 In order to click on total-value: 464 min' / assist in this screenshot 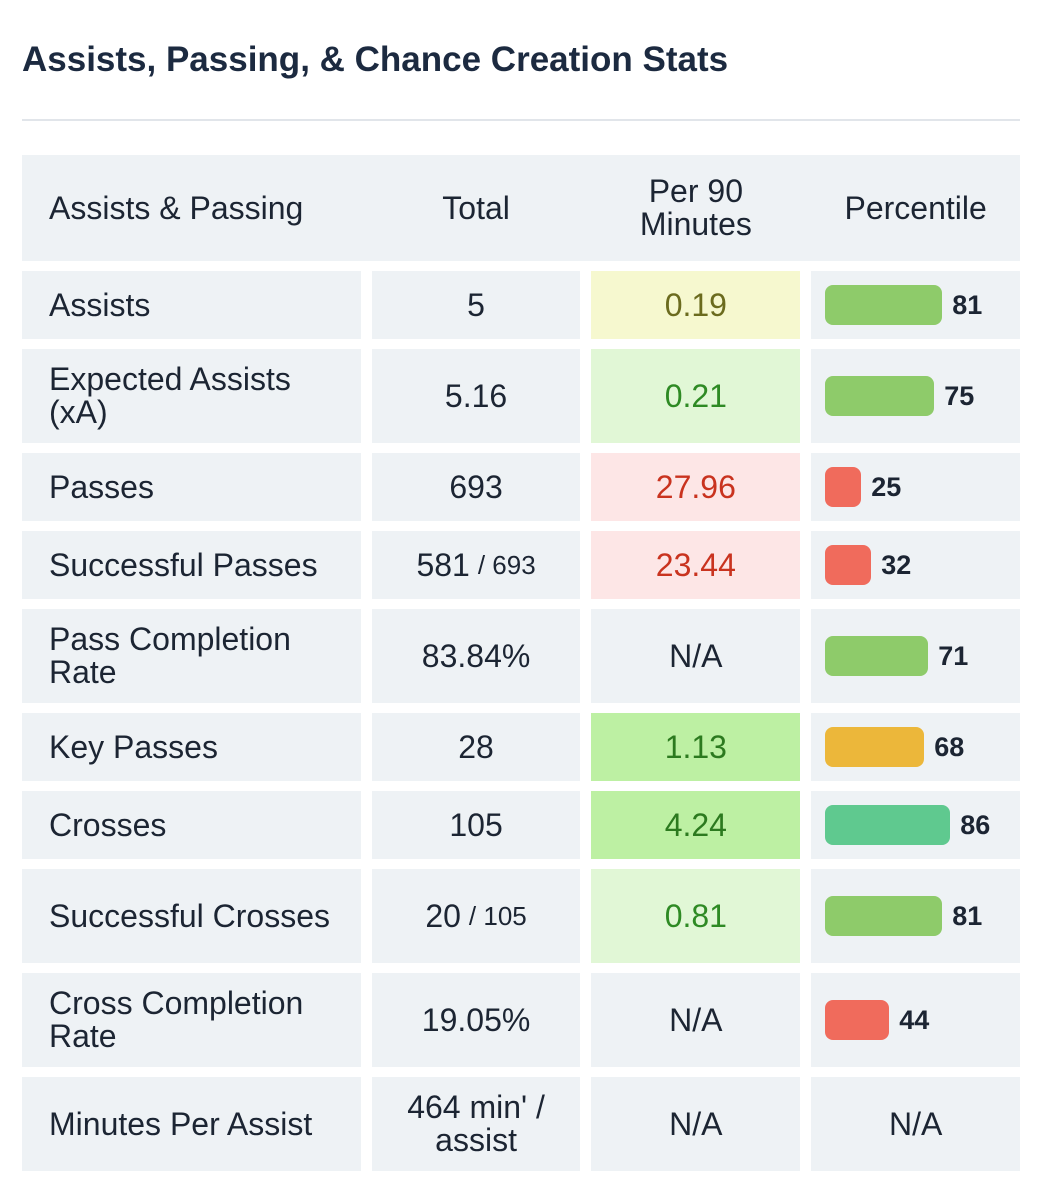, I will do `click(476, 1123)`.